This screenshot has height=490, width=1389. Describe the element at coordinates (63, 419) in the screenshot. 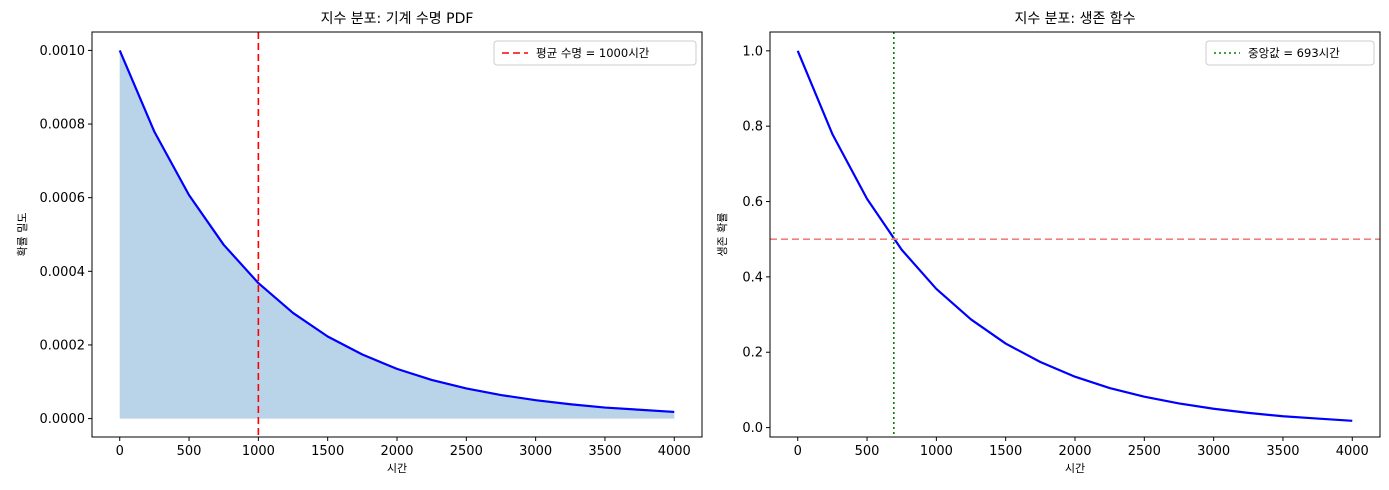

I see `y-tick-label: 0.0000` at that location.